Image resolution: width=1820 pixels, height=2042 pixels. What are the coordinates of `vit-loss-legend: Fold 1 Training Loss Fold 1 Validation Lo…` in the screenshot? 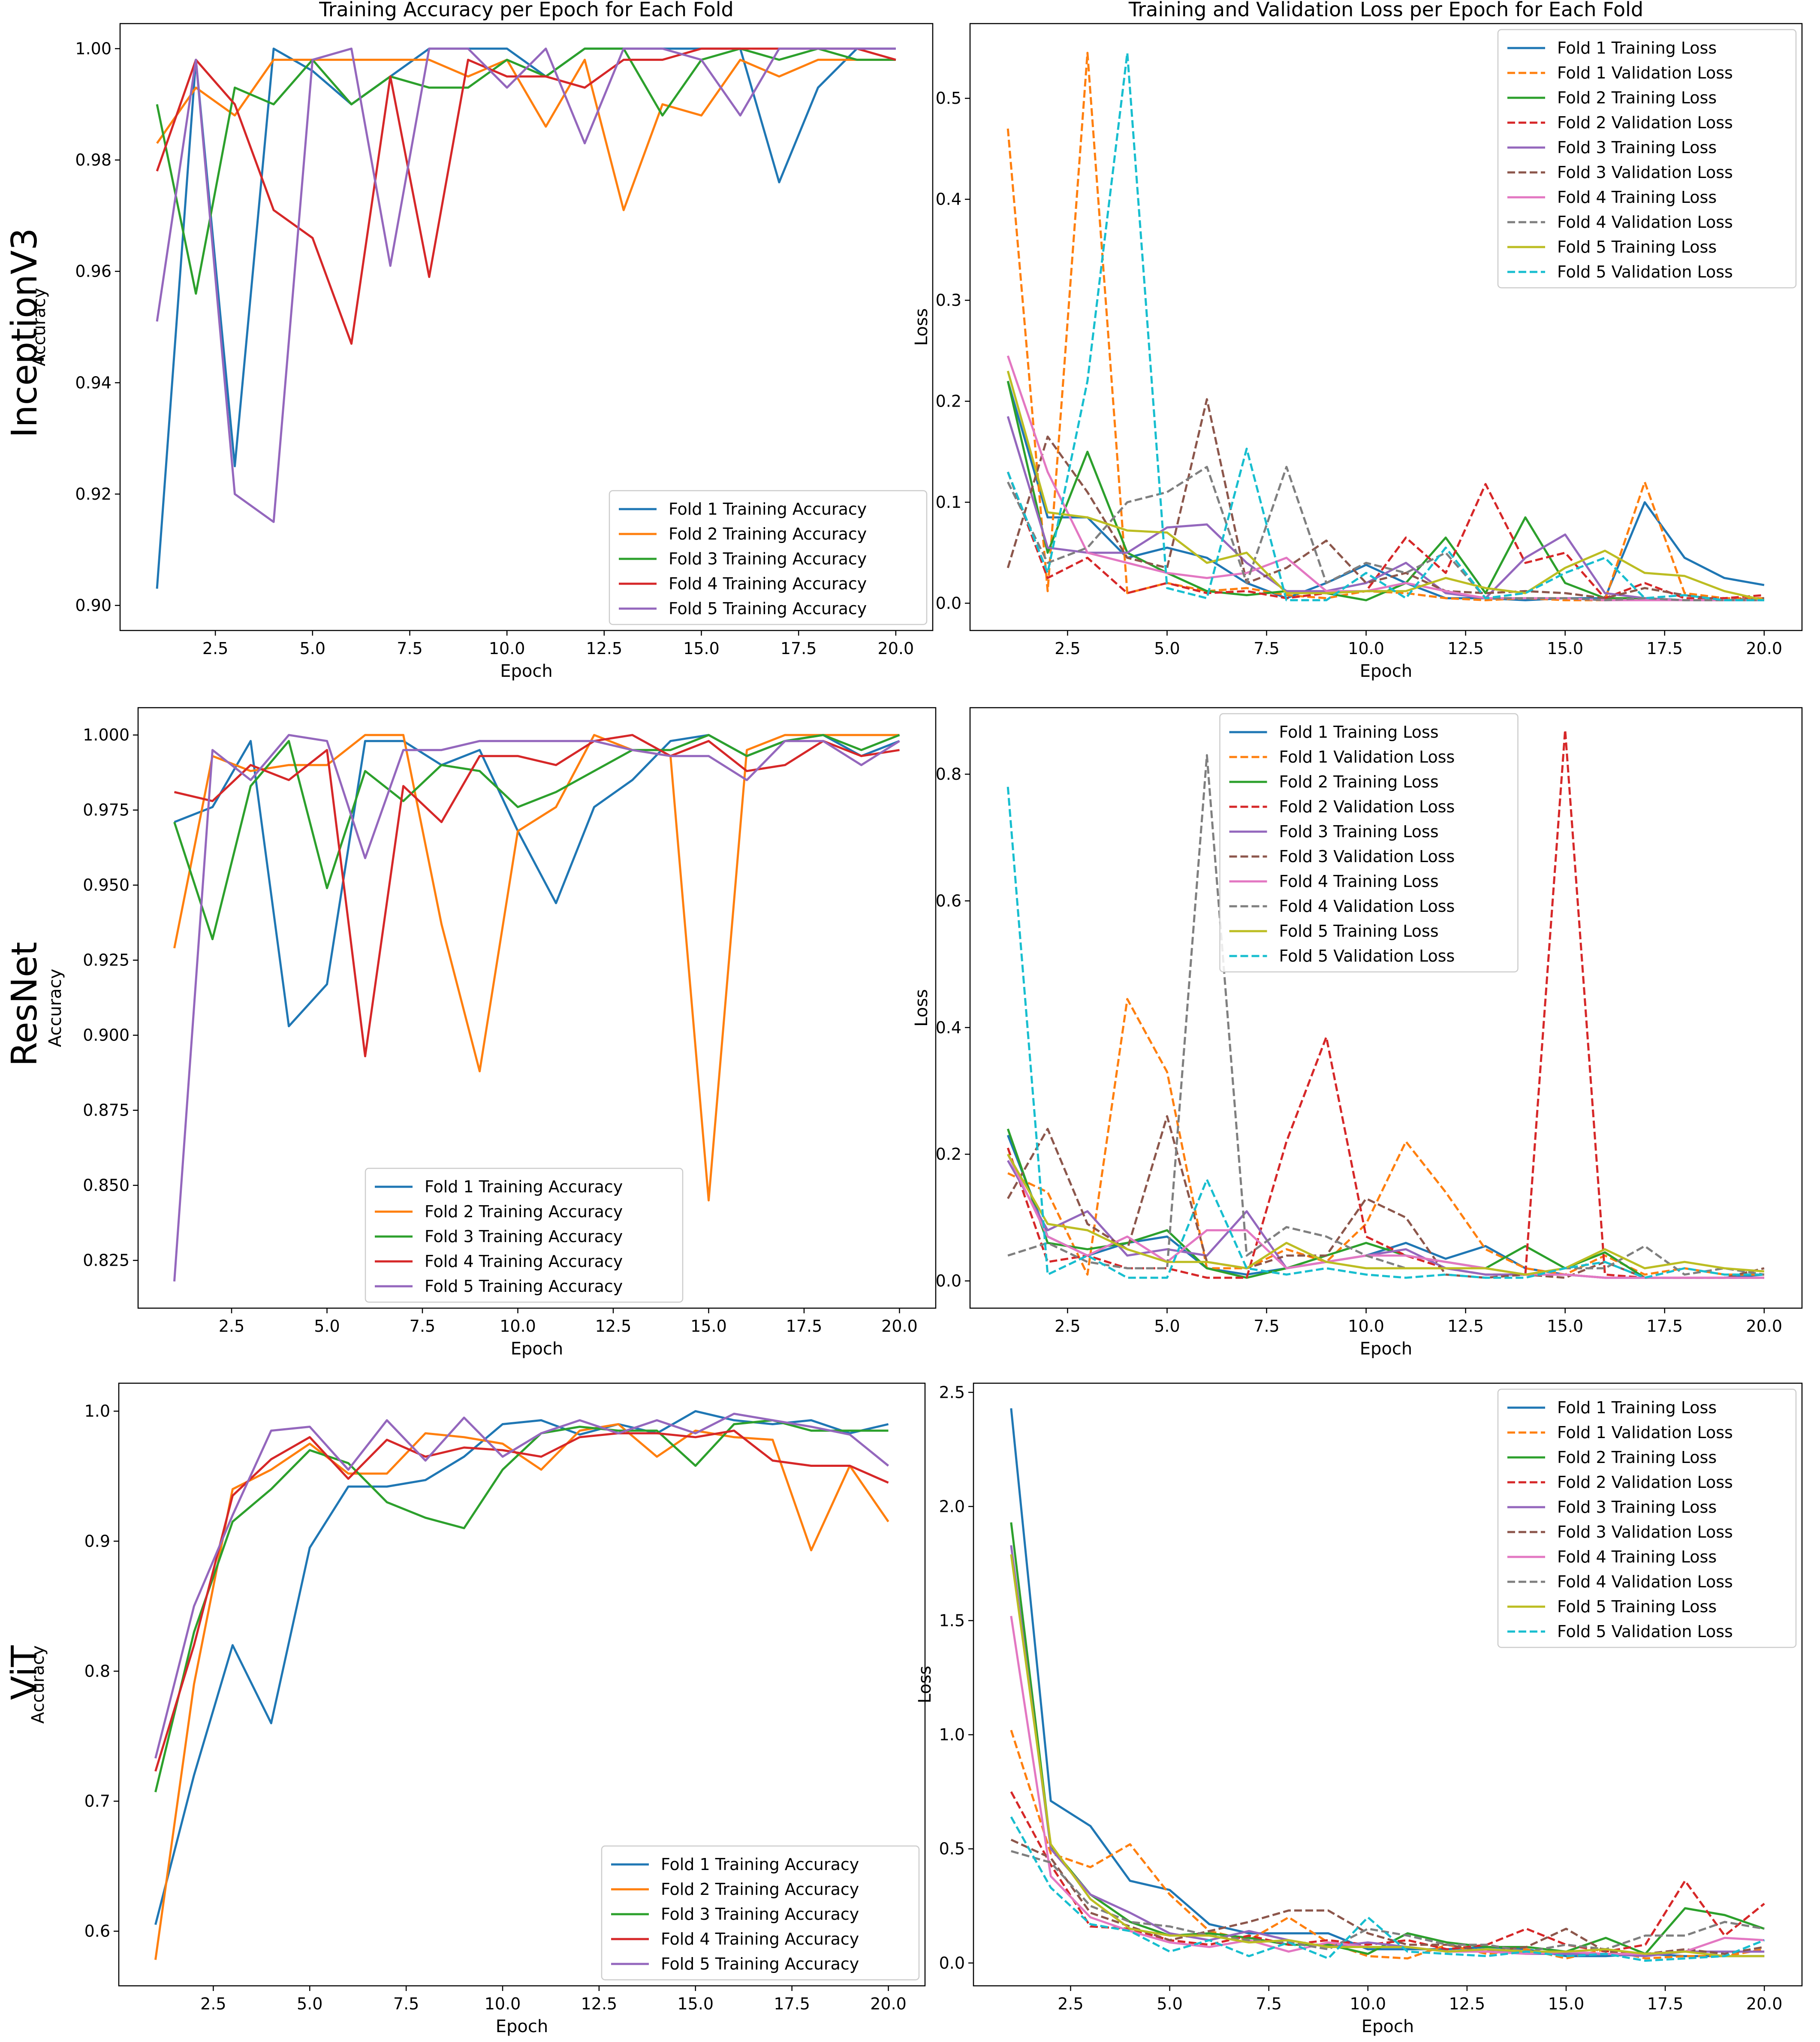 It's located at (1647, 1518).